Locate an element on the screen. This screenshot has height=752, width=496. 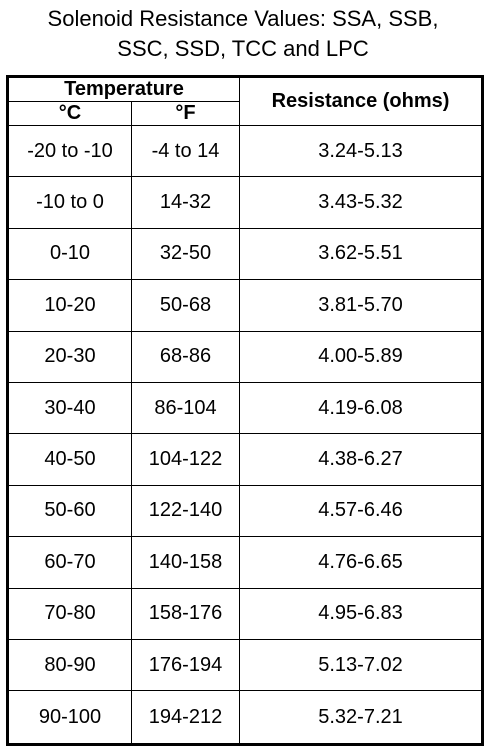
table-cell: 5.32-7.21 is located at coordinates (361, 717).